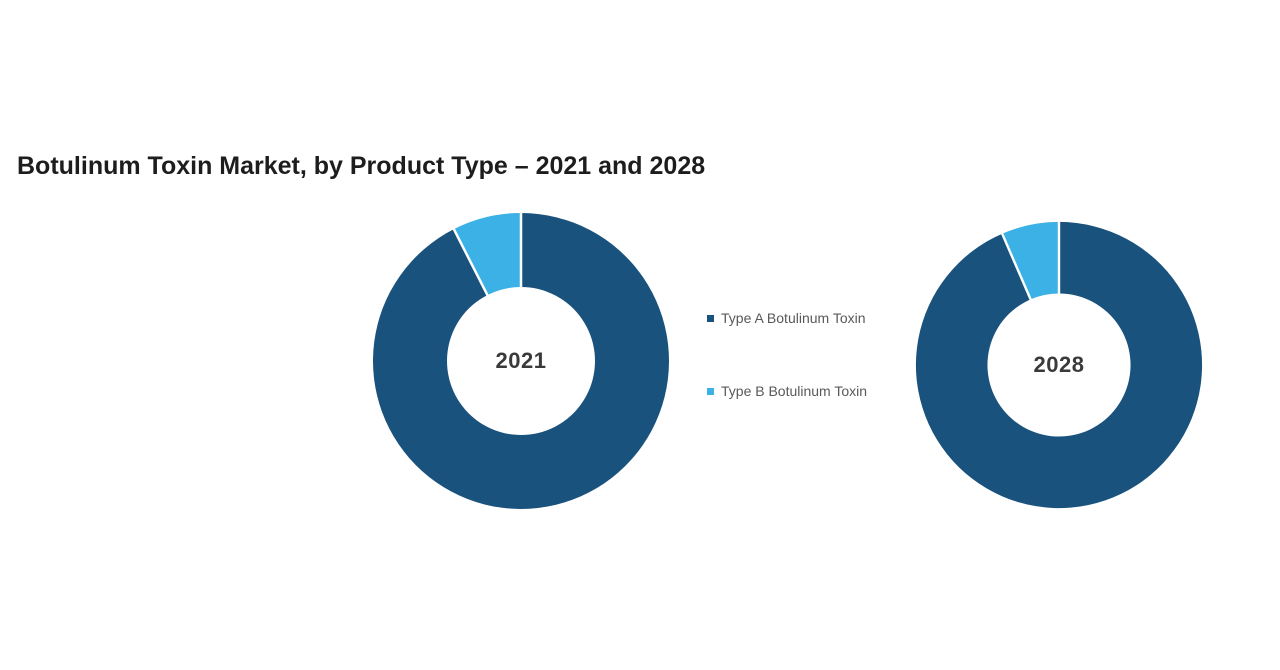 The image size is (1280, 670). I want to click on donut-2028-svg, so click(1059, 364).